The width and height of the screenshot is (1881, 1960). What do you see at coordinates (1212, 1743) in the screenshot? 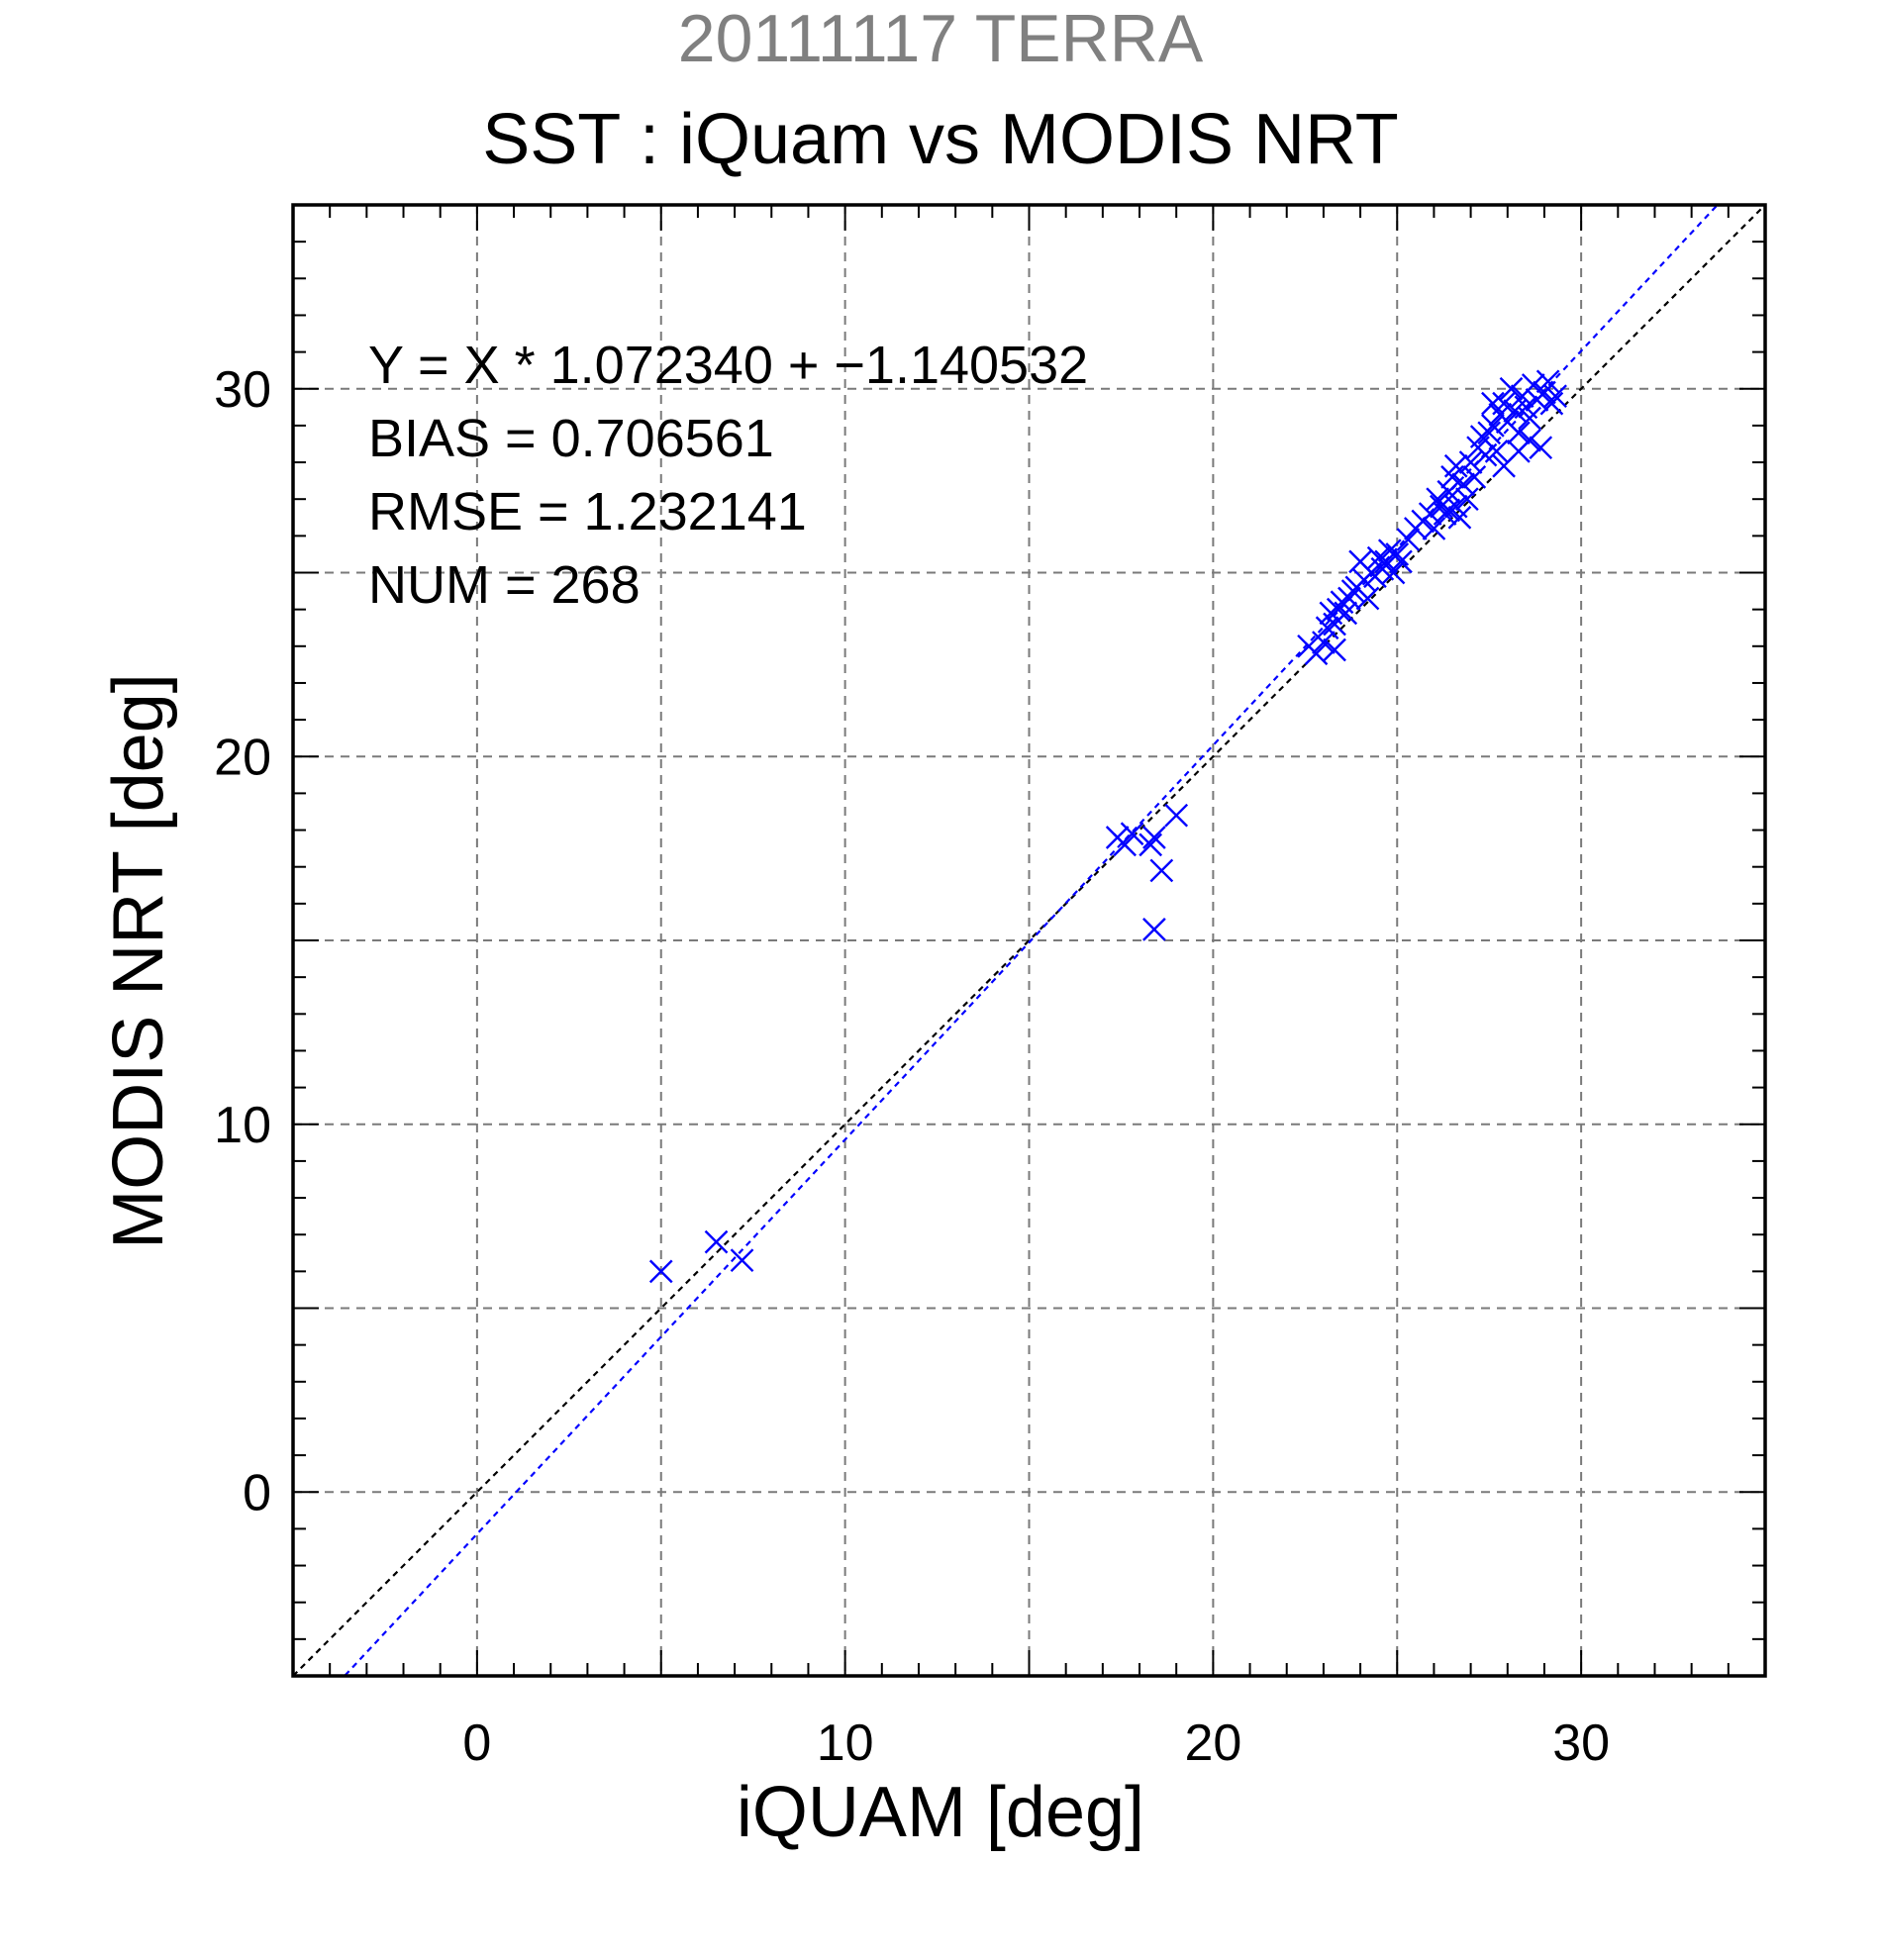
I see `x-tick-label: 20` at bounding box center [1212, 1743].